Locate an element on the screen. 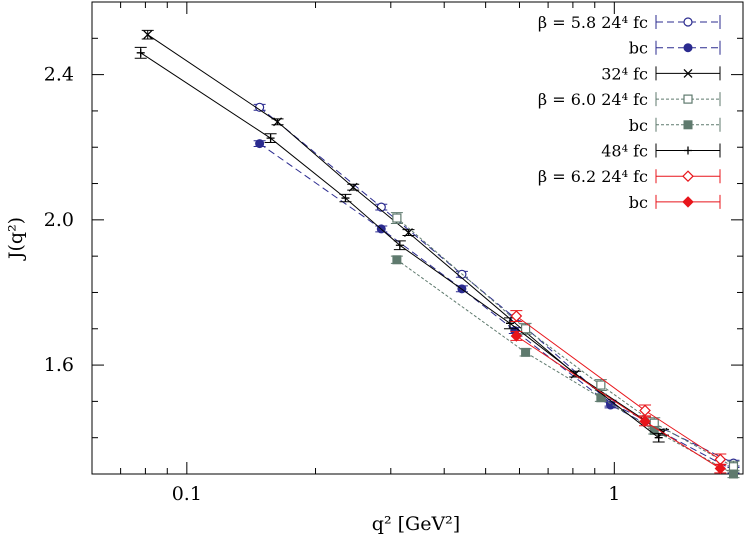 The width and height of the screenshot is (747, 547). series-line is located at coordinates (618, 387).